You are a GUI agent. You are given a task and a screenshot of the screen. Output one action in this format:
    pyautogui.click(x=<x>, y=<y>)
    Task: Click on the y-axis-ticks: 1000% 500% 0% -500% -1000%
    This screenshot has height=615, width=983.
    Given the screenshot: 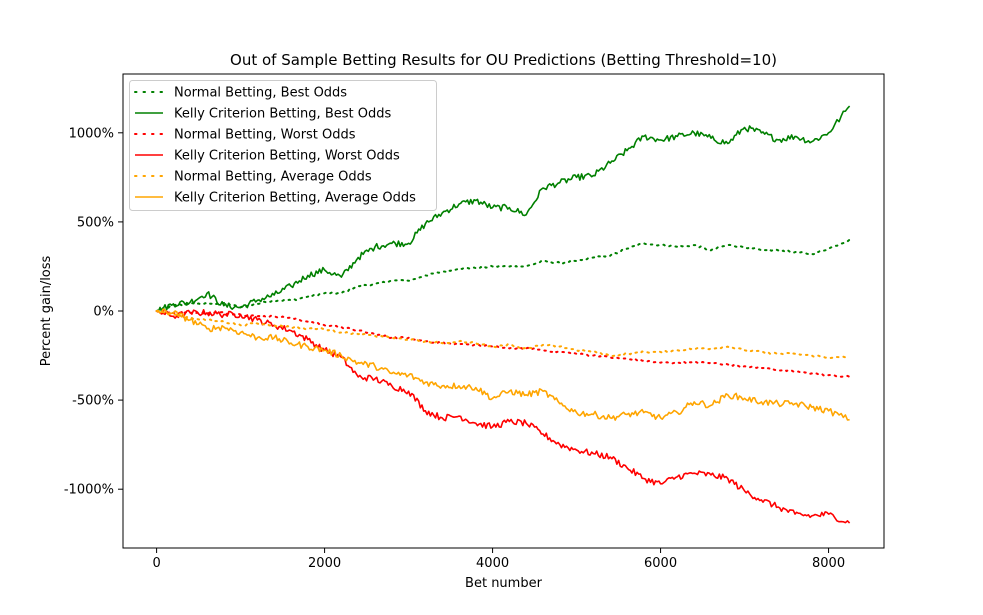 What is the action you would take?
    pyautogui.click(x=93, y=312)
    